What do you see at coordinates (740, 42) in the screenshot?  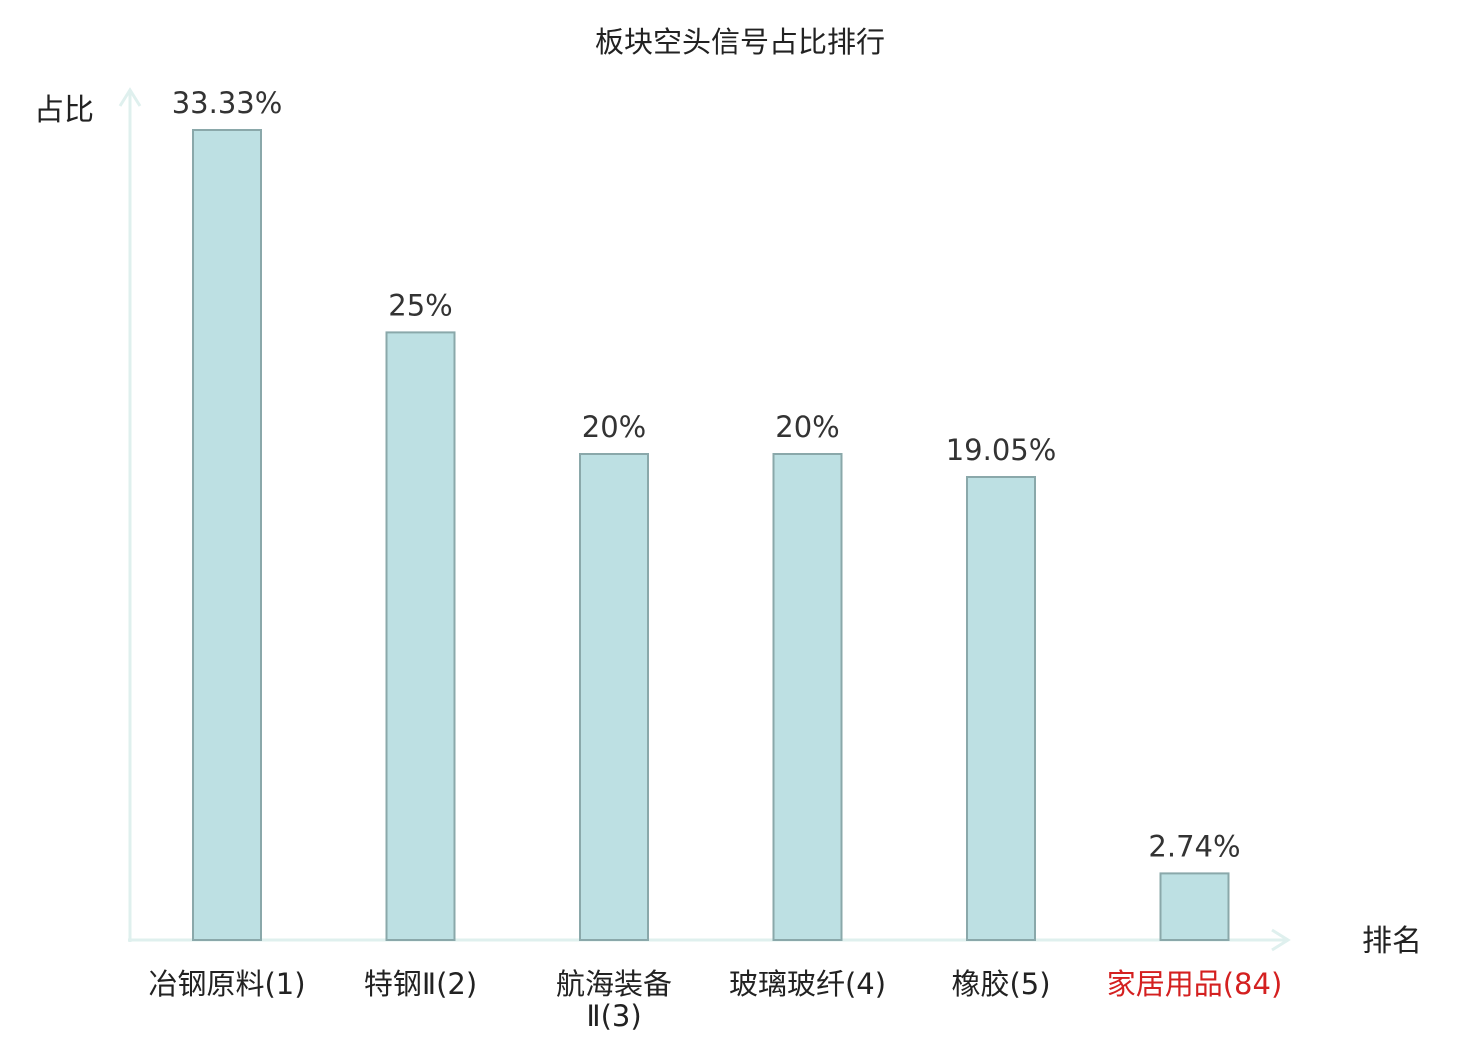 I see `chart-title: 板块空头信号占比排行` at bounding box center [740, 42].